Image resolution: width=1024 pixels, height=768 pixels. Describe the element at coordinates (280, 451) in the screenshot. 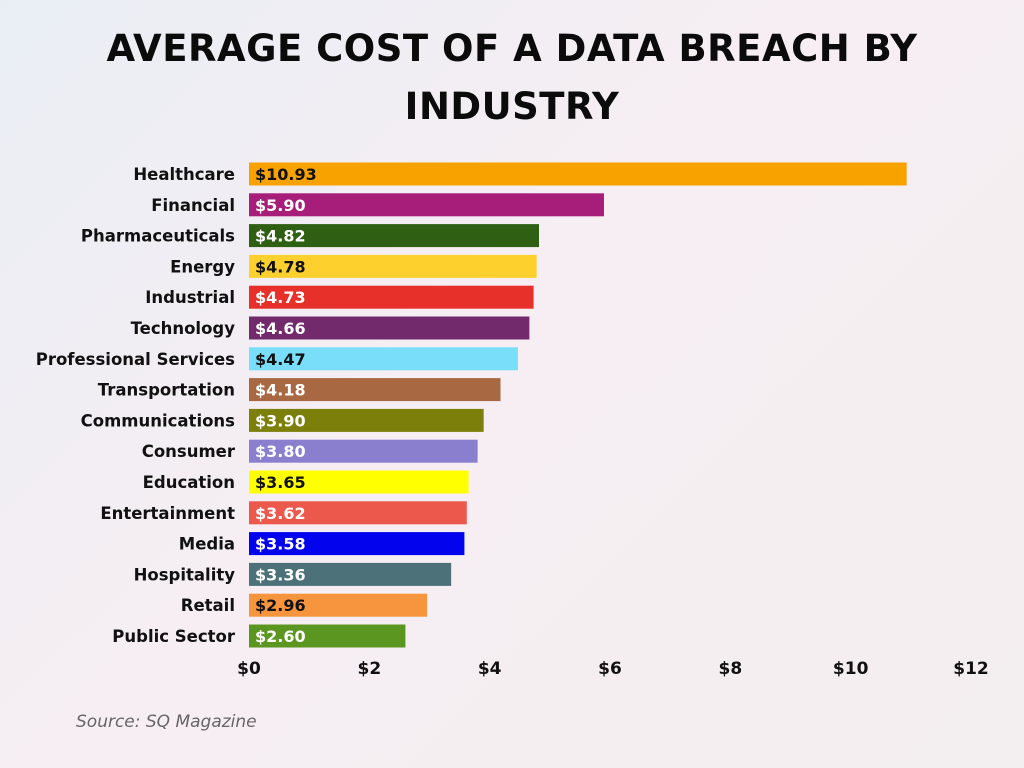

I see `value-label-consumer: $3.80` at that location.